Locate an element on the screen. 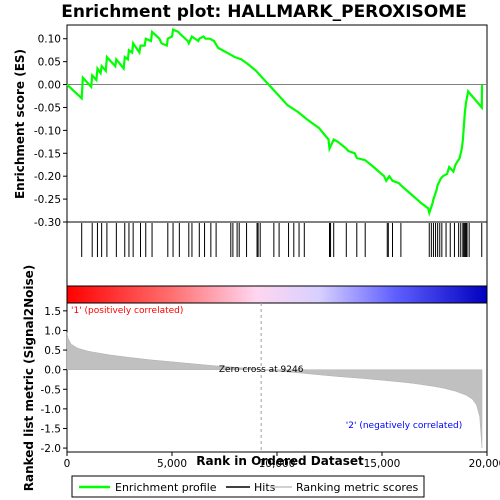 Image resolution: width=500 pixels, height=500 pixels. es-y-tick-label: 0.05 is located at coordinates (49, 63).